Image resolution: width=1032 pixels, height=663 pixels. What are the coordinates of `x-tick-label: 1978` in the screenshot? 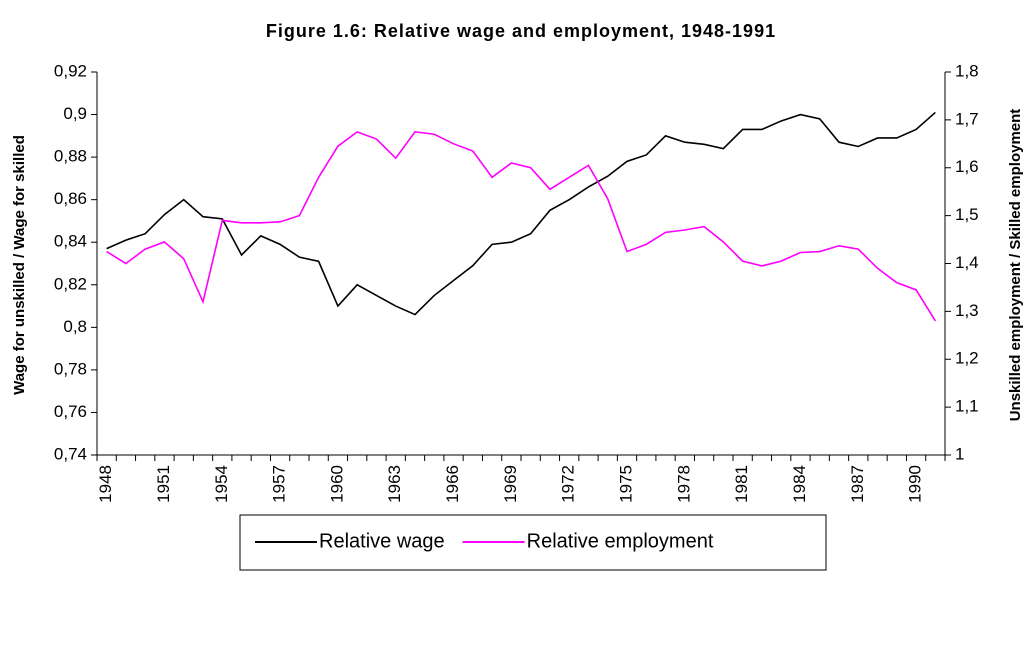 It's located at (683, 484).